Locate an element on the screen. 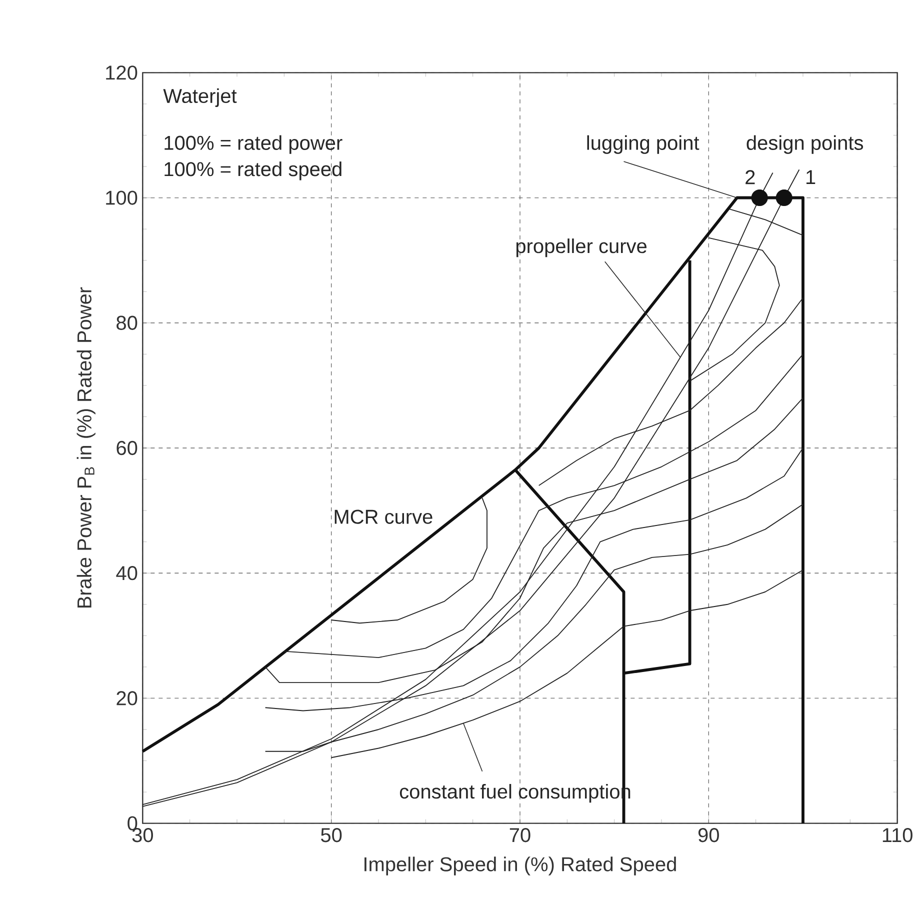  annotation: 2 is located at coordinates (750, 177).